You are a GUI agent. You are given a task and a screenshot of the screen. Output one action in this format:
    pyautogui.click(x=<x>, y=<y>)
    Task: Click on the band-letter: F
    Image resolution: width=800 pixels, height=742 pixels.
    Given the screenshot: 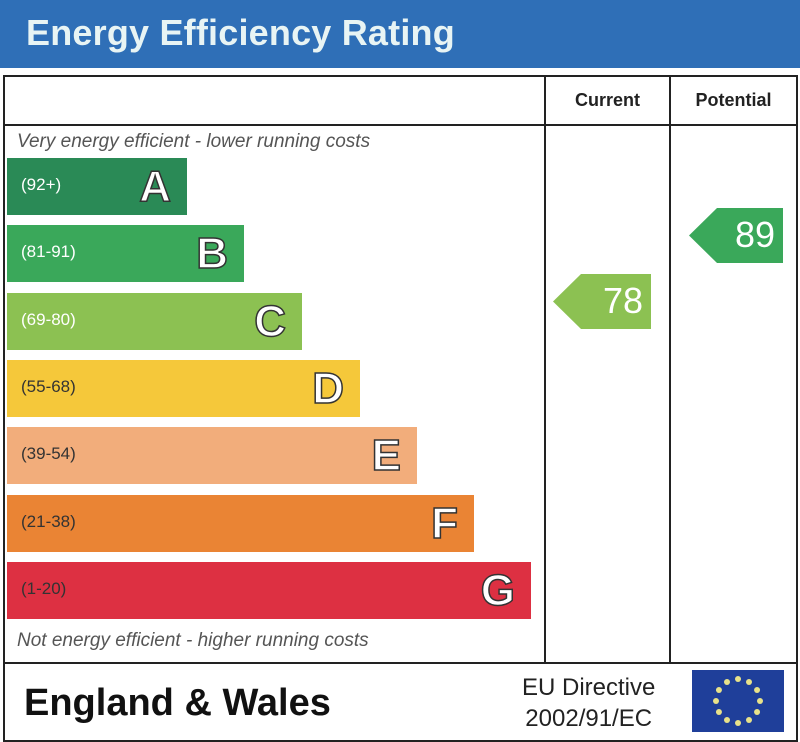 What is the action you would take?
    pyautogui.click(x=444, y=523)
    